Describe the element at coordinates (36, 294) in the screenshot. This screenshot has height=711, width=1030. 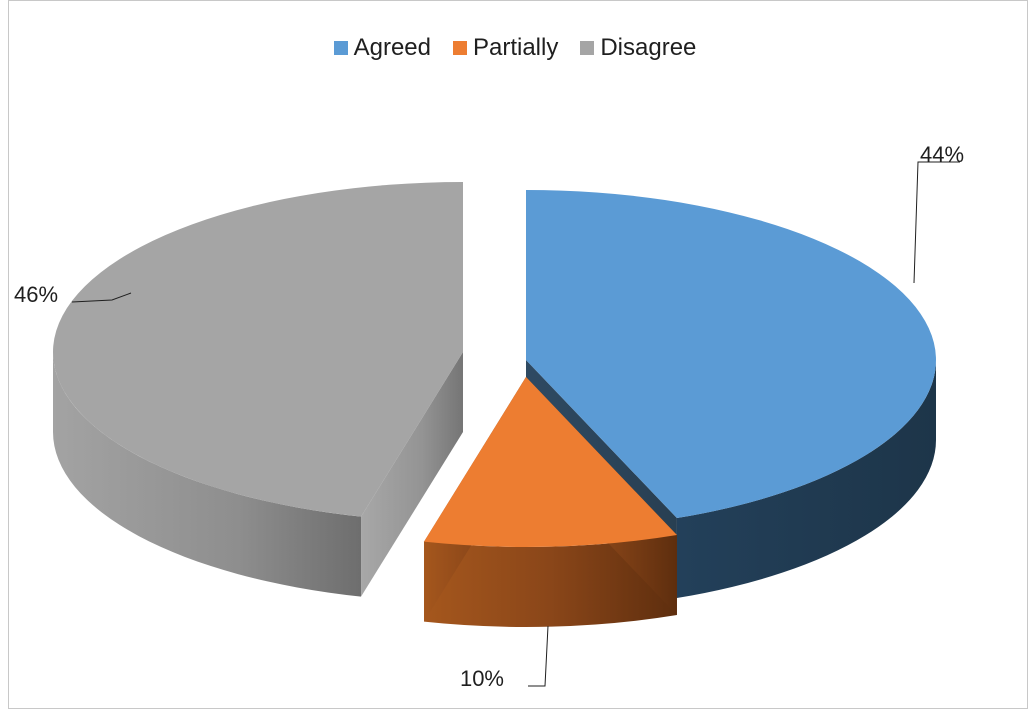
I see `data-label-disagree: 46%` at that location.